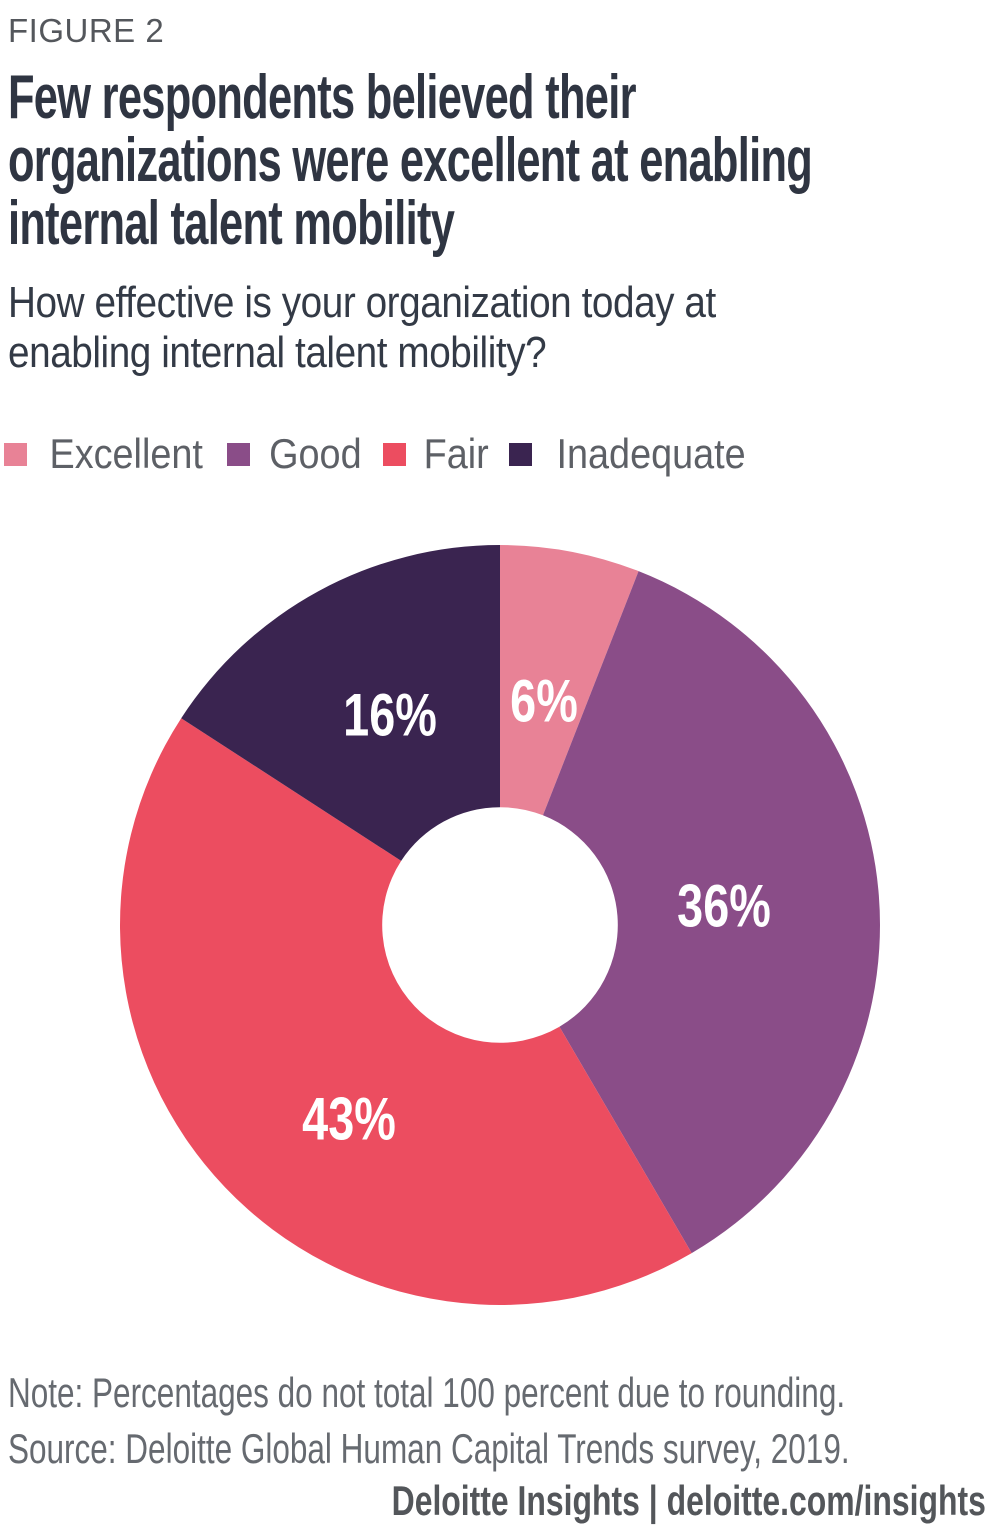 The height and width of the screenshot is (1528, 1000). I want to click on title-line-1: Few respondents believed their, so click(322, 97).